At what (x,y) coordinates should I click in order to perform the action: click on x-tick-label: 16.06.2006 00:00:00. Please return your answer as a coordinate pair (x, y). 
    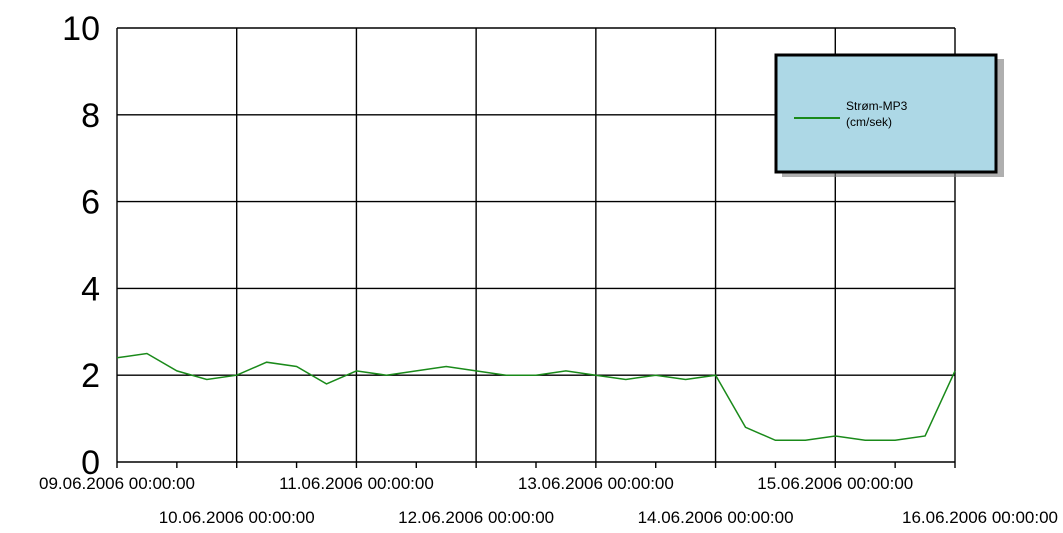
    Looking at the image, I should click on (980, 517).